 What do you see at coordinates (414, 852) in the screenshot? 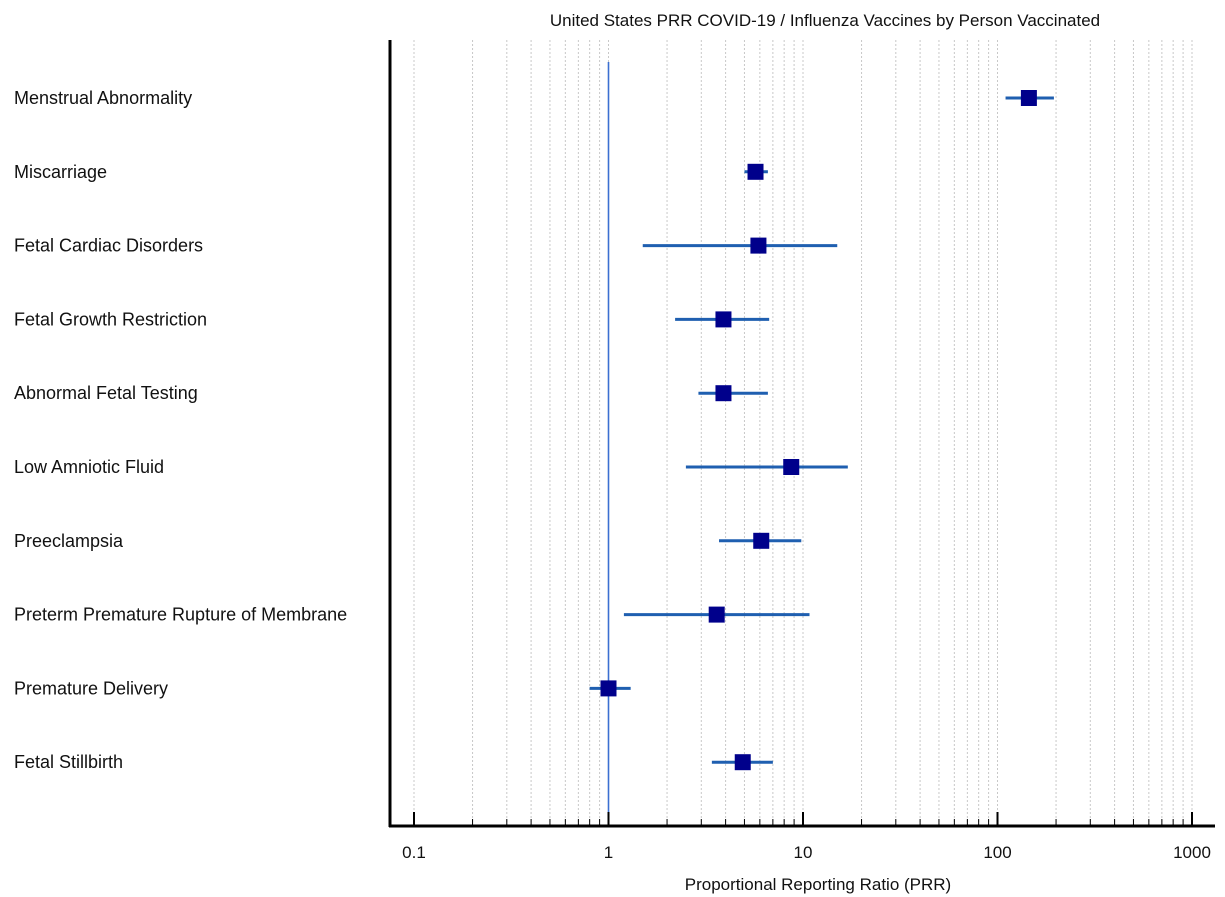
I see `x-tick-label: 0.1` at bounding box center [414, 852].